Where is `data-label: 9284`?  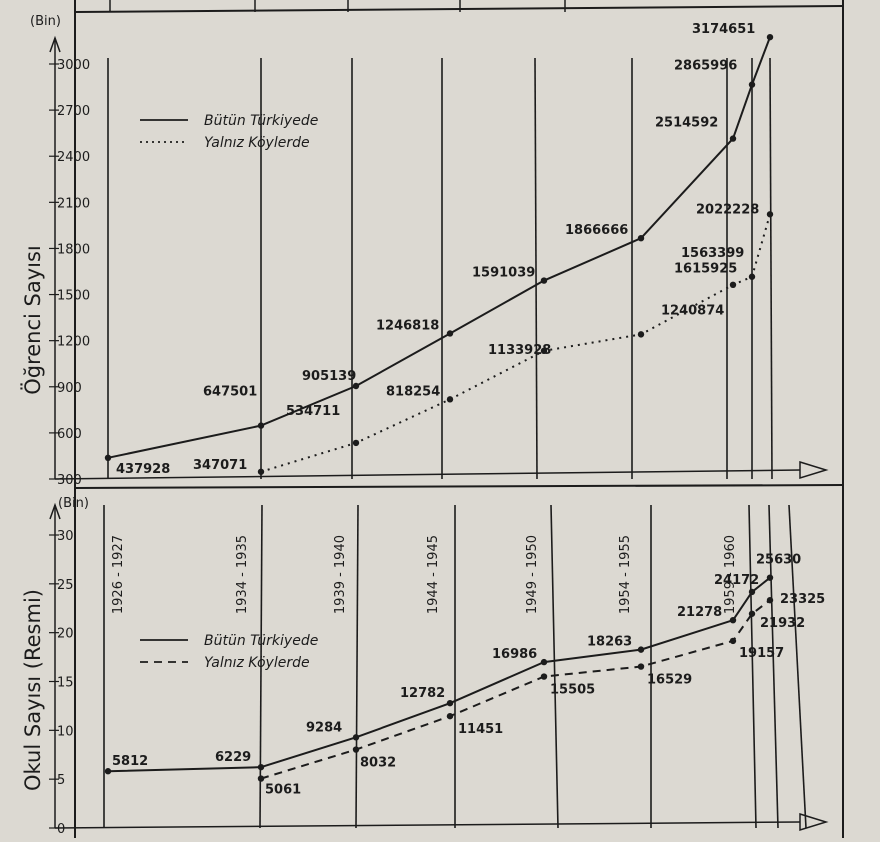 data-label: 9284 is located at coordinates (324, 727).